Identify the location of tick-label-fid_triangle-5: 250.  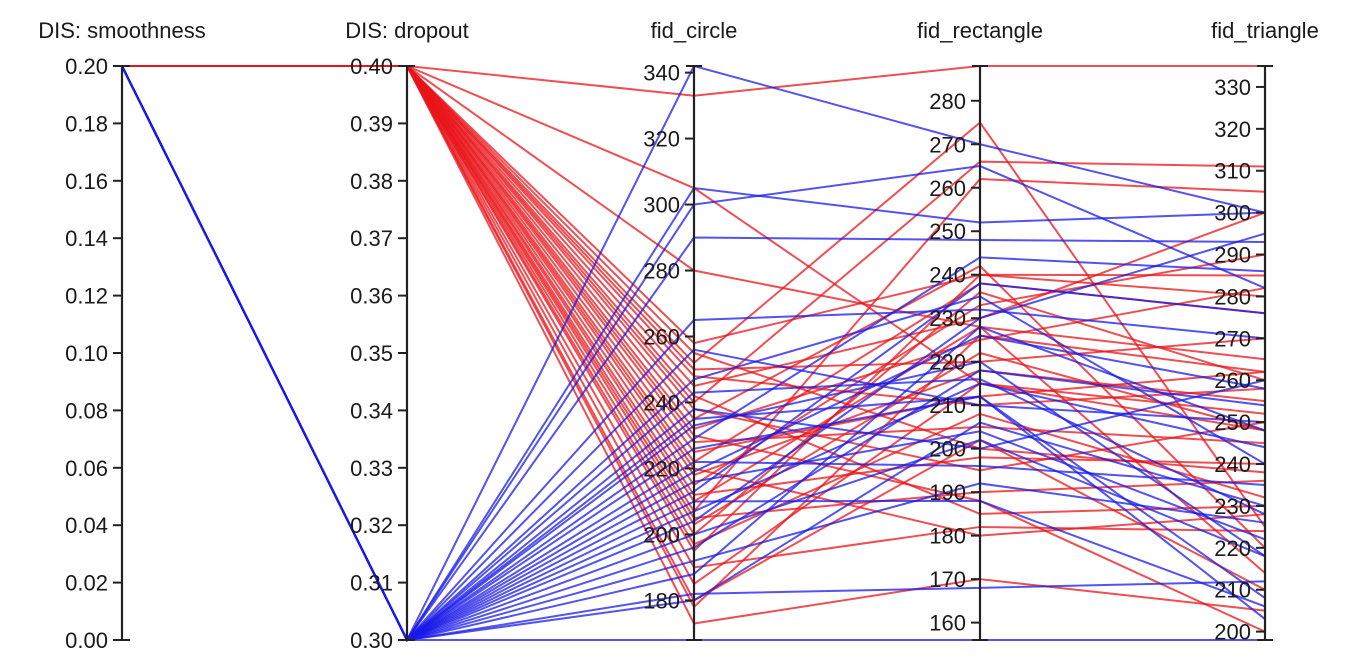
(1232, 422).